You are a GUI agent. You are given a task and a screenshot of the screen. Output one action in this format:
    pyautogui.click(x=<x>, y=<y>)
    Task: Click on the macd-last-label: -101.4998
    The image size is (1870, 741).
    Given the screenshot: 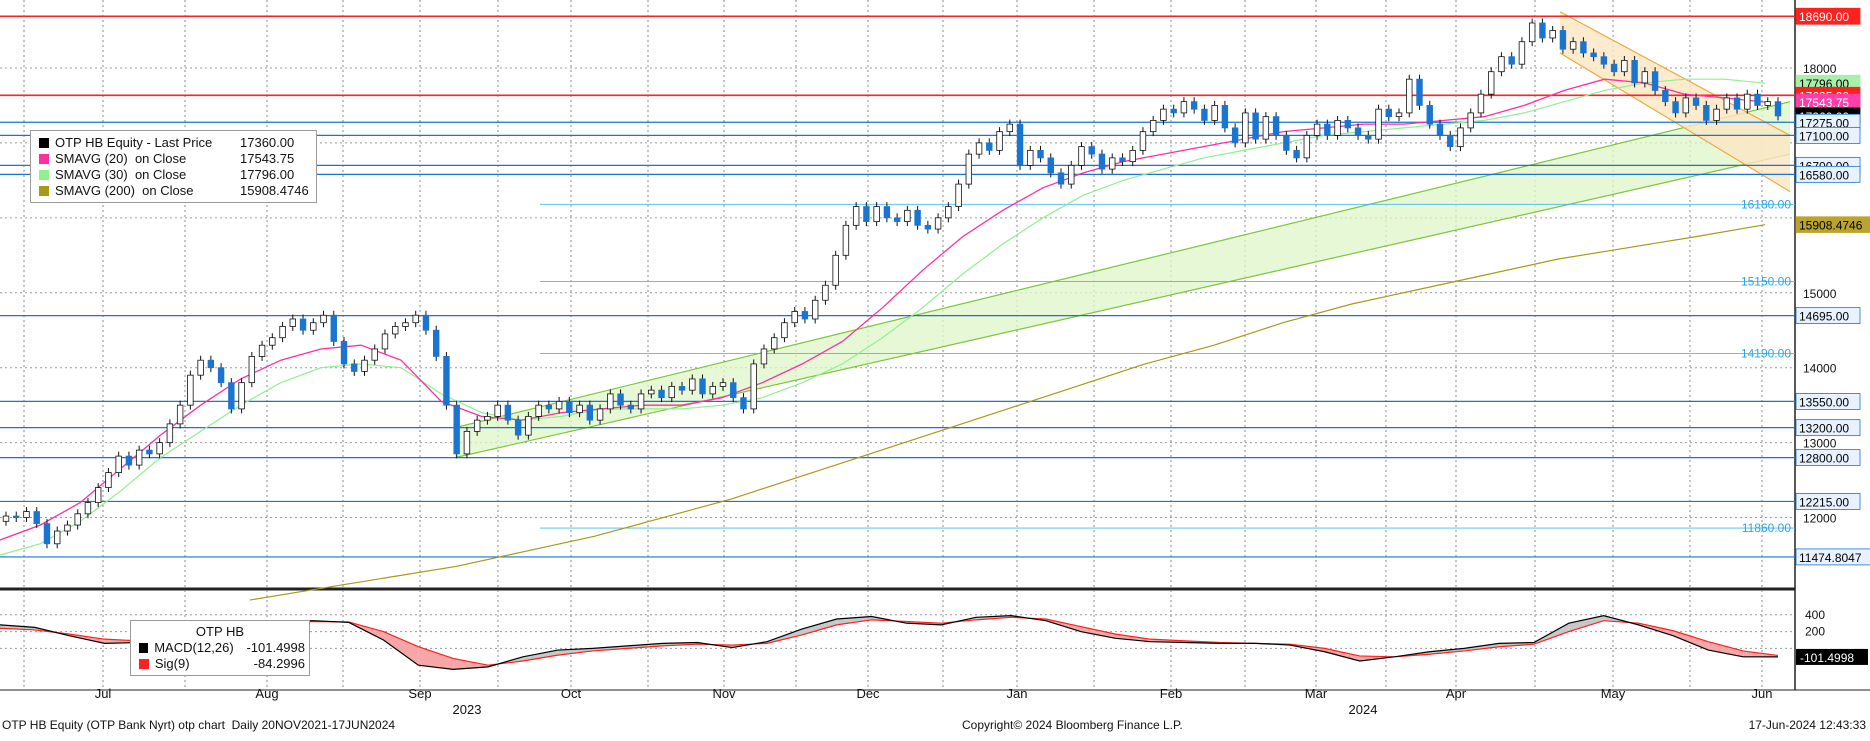 What is the action you would take?
    pyautogui.click(x=1827, y=658)
    